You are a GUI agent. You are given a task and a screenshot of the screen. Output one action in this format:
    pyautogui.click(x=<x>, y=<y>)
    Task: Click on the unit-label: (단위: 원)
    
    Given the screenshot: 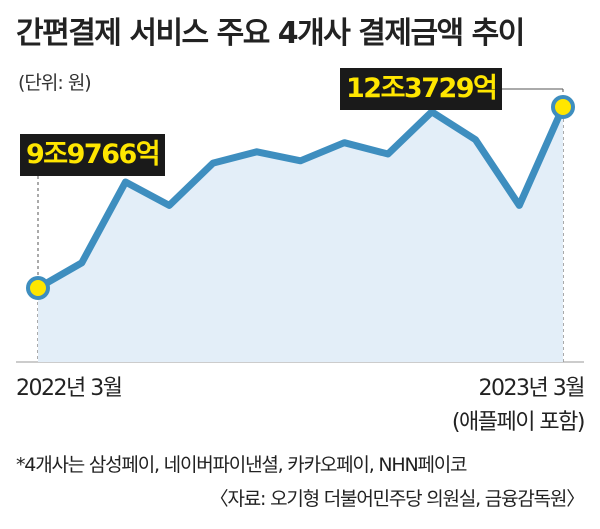 What is the action you would take?
    pyautogui.click(x=55, y=83)
    